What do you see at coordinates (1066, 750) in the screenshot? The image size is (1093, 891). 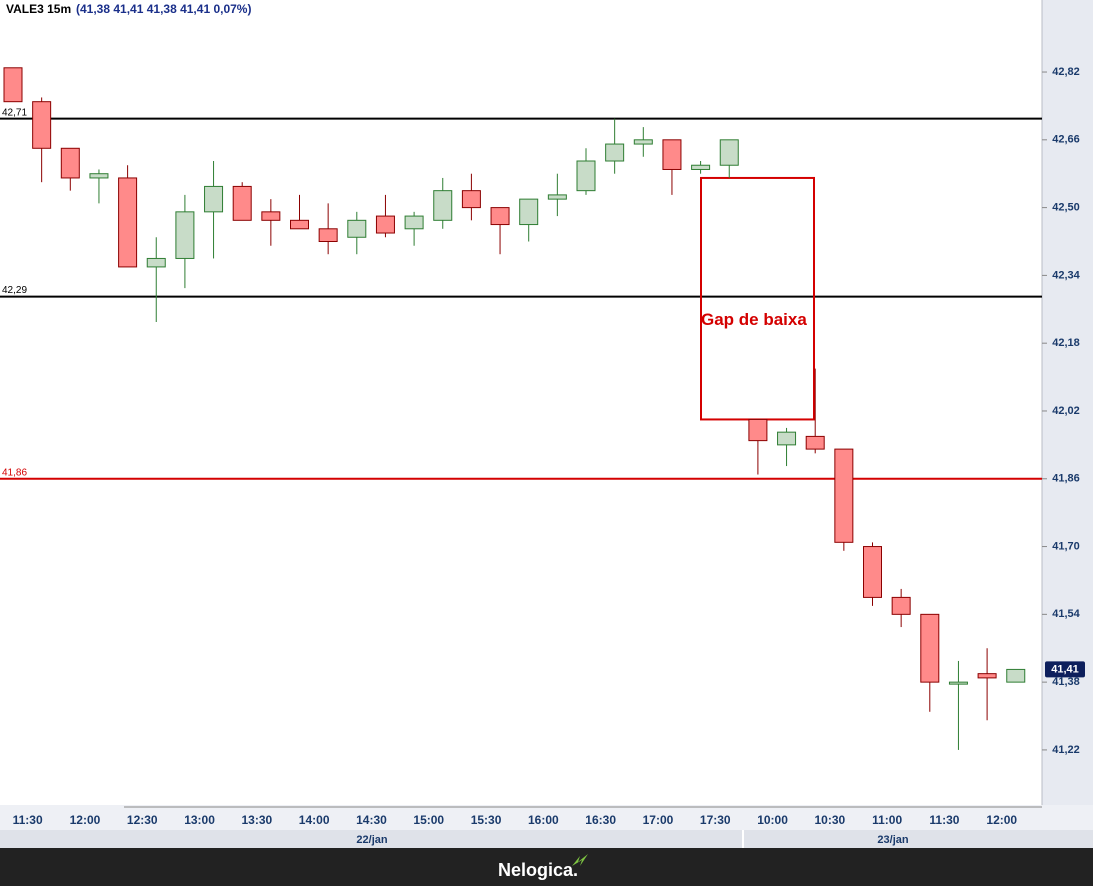 I see `y-tick-label: 41,22` at bounding box center [1066, 750].